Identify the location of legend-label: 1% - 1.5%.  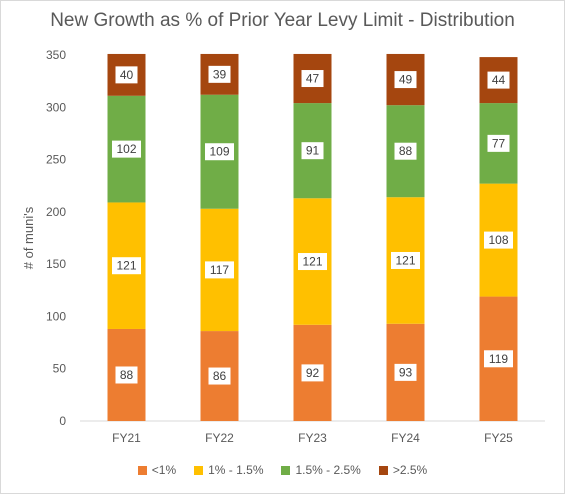
(236, 470).